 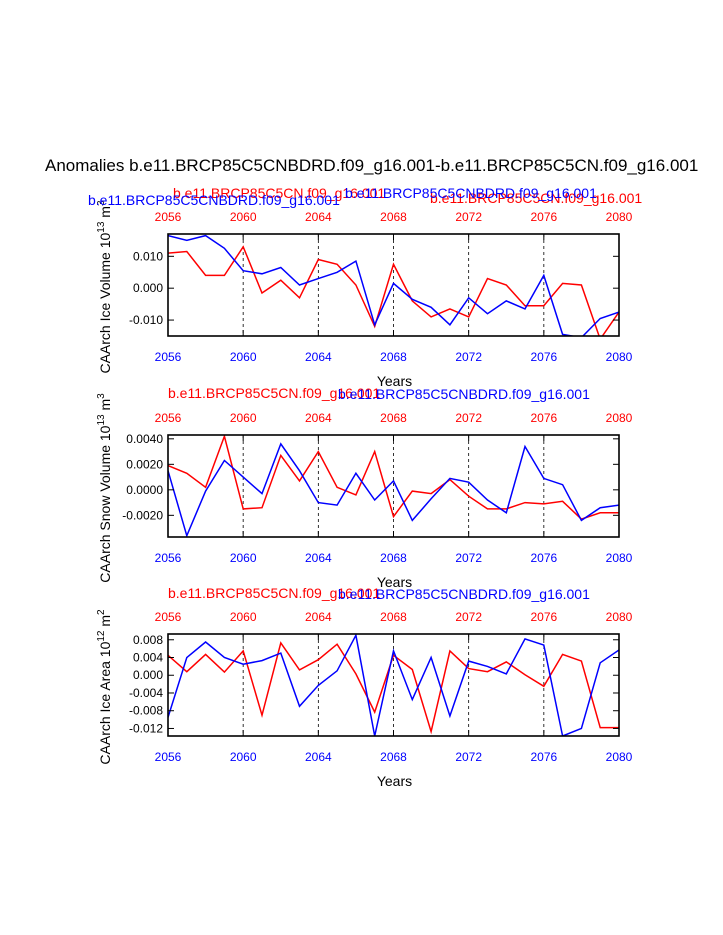 What do you see at coordinates (144, 490) in the screenshot?
I see `y-tick-label: 0.0000` at bounding box center [144, 490].